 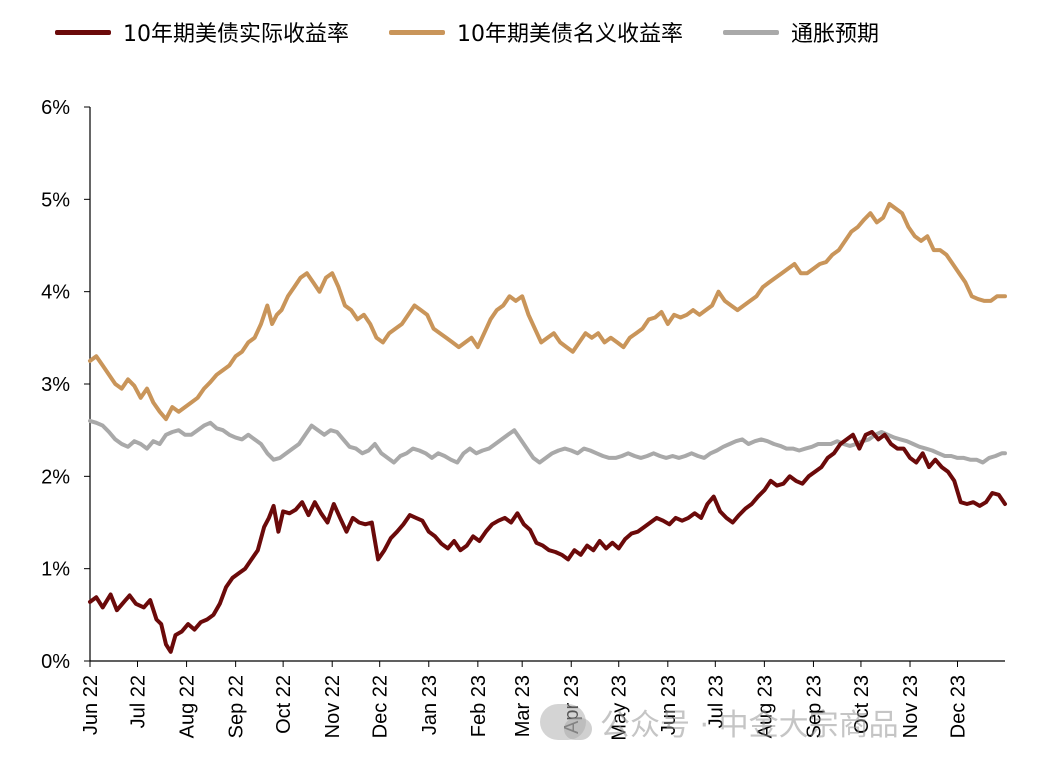 I want to click on legend-label-nominal-yield: 10年期美债名义收益率, so click(x=570, y=34).